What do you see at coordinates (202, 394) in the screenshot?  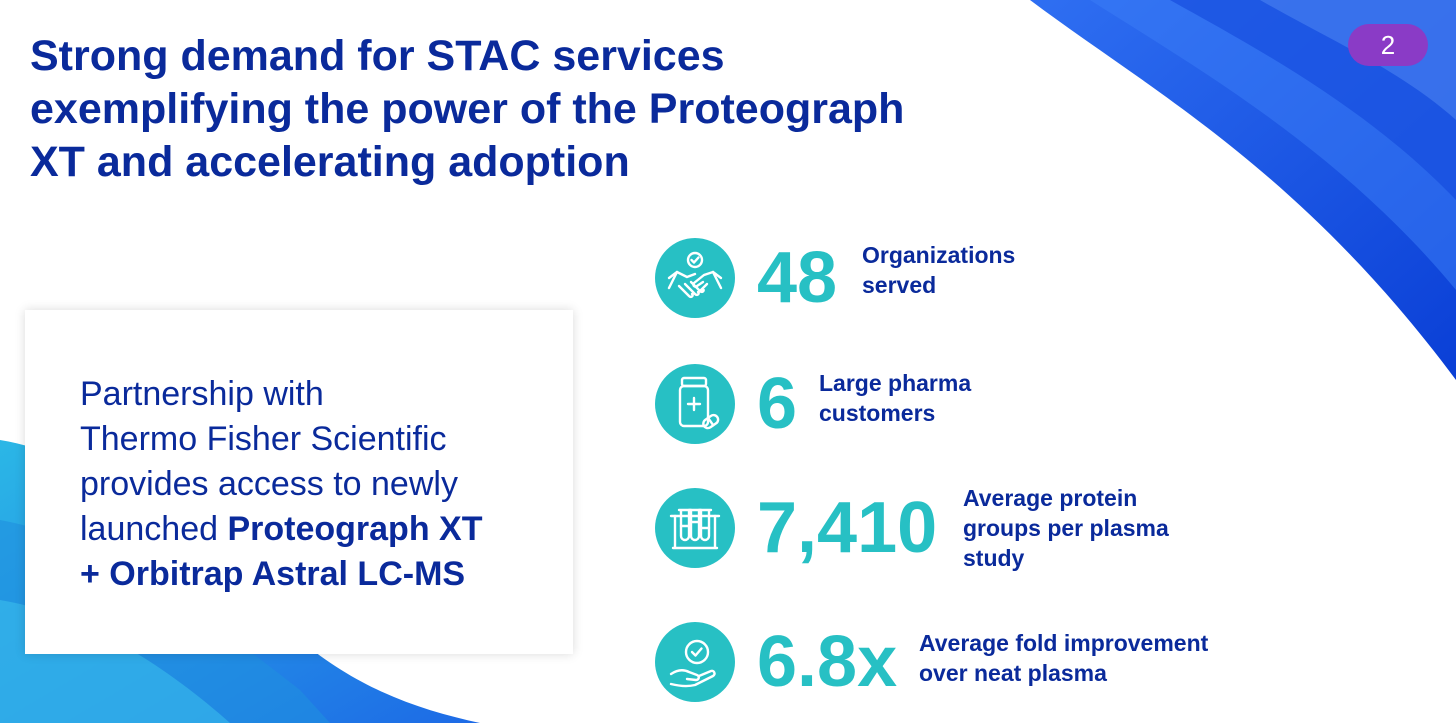 I see `card-text-run: Partnership with` at bounding box center [202, 394].